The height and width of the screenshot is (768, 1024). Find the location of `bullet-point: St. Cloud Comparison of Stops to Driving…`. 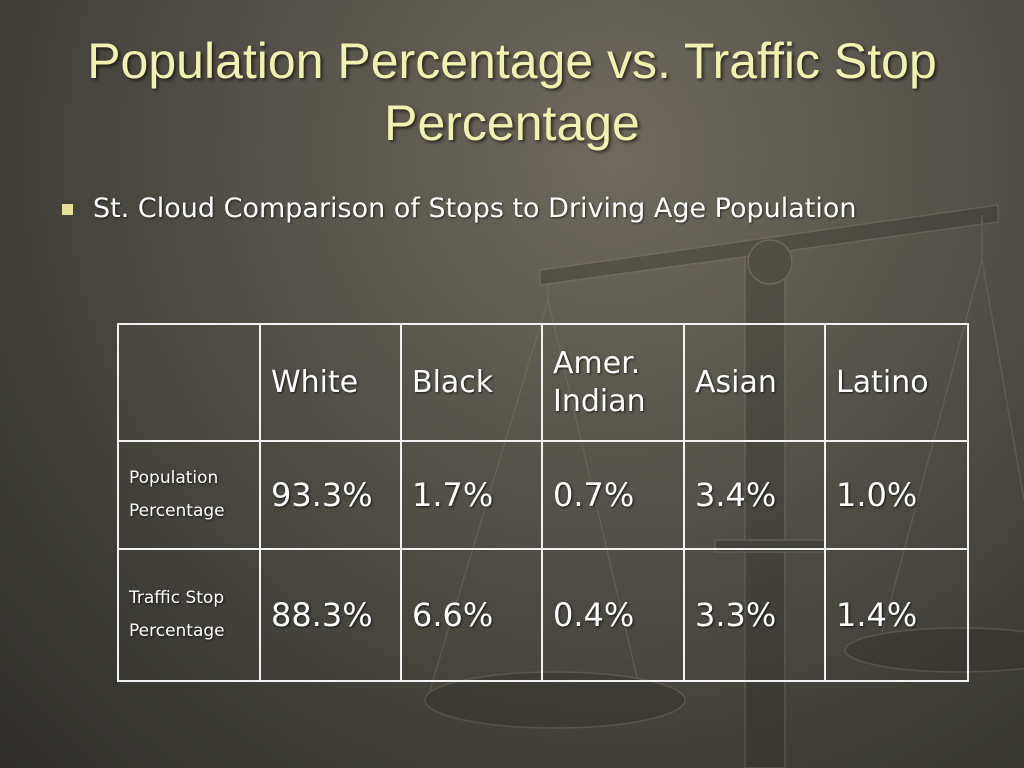

bullet-point: St. Cloud Comparison of Stops to Driving… is located at coordinates (459, 208).